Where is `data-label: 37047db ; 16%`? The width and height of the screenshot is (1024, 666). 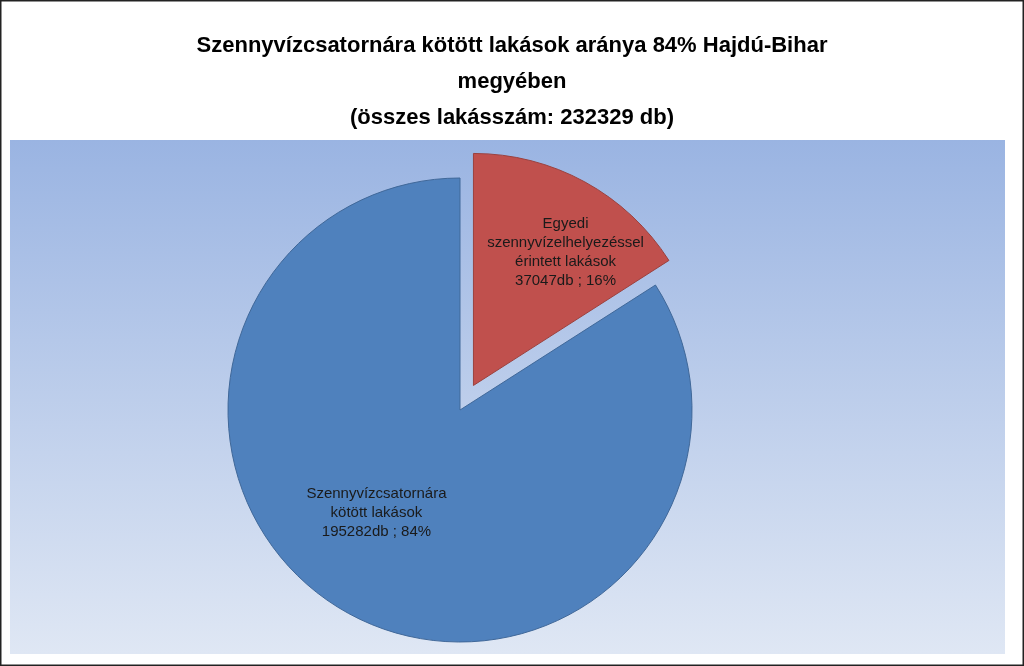 data-label: 37047db ; 16% is located at coordinates (566, 279).